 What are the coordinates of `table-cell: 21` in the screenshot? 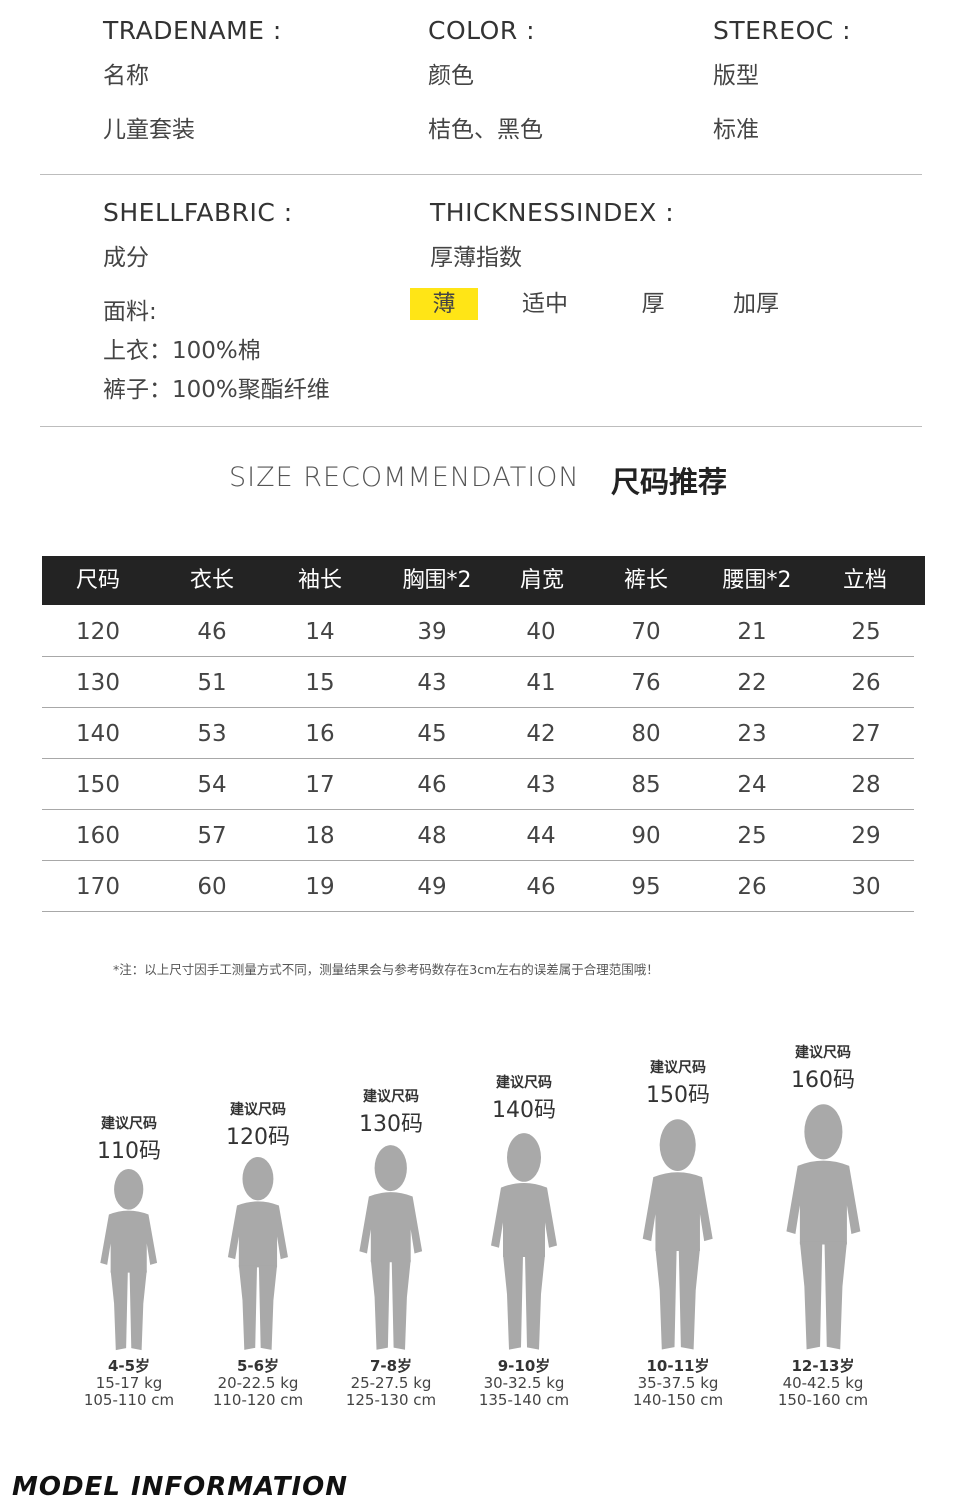 It's located at (752, 632).